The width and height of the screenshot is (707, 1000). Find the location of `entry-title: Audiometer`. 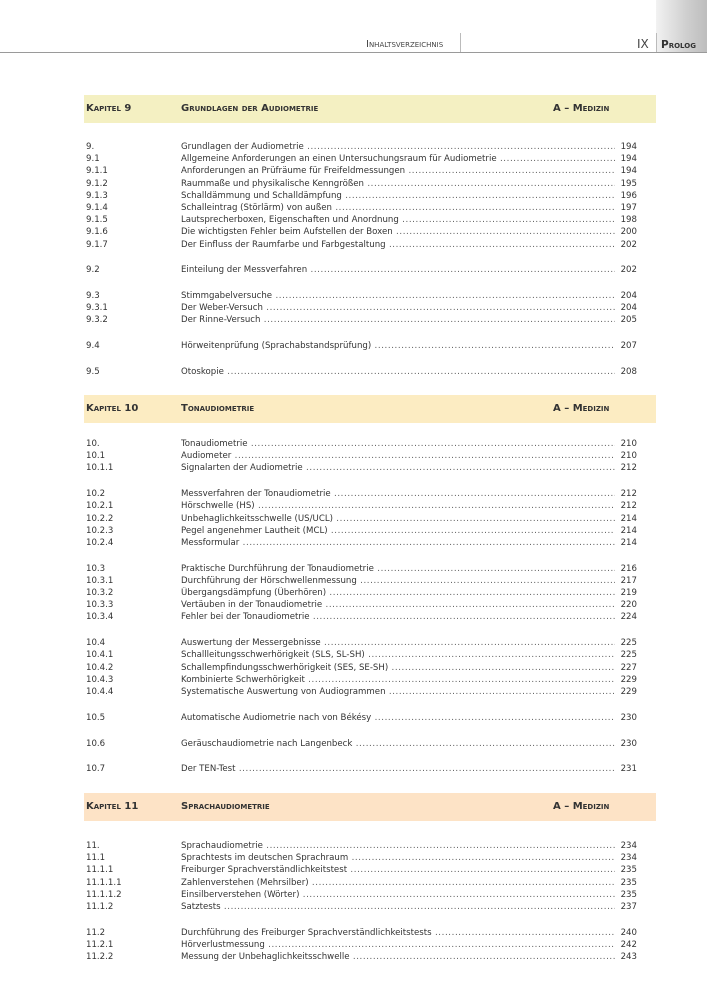

entry-title: Audiometer is located at coordinates (398, 456).